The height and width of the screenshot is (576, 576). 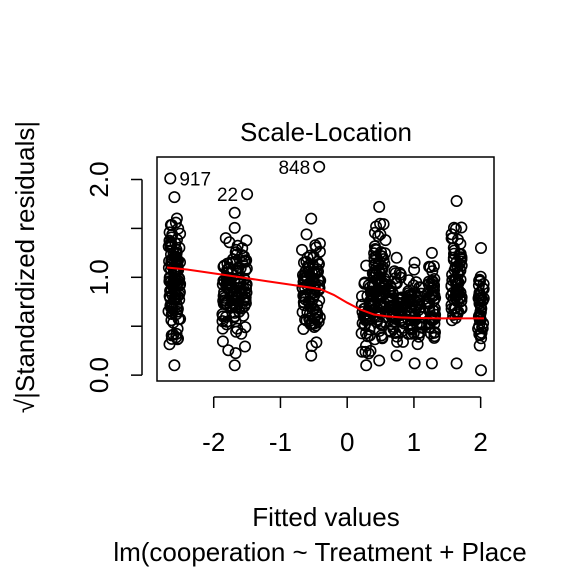 I want to click on y-axis-label-radical: √, so click(x=25, y=405).